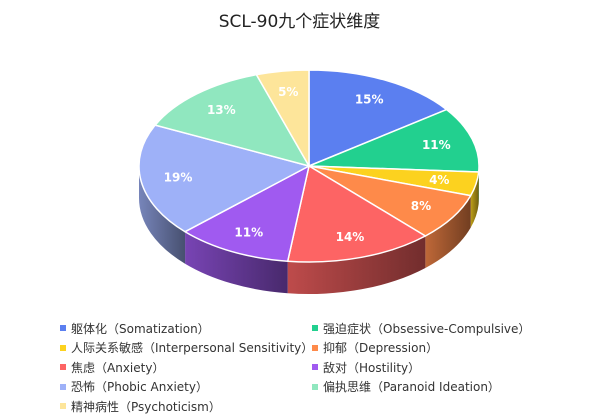  I want to click on slice-label-5: 11%, so click(248, 233).